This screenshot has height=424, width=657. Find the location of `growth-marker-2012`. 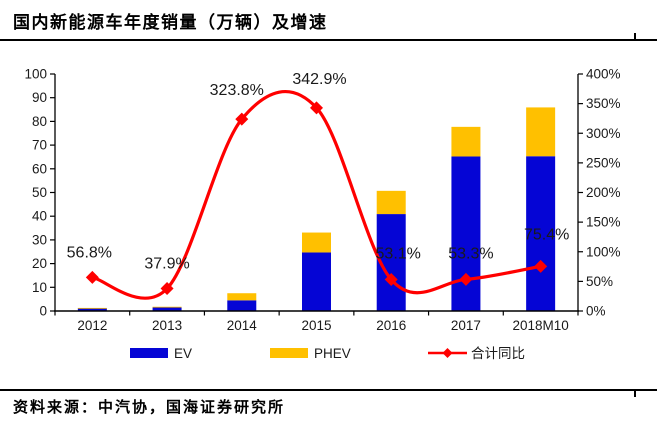

growth-marker-2012 is located at coordinates (92, 277).